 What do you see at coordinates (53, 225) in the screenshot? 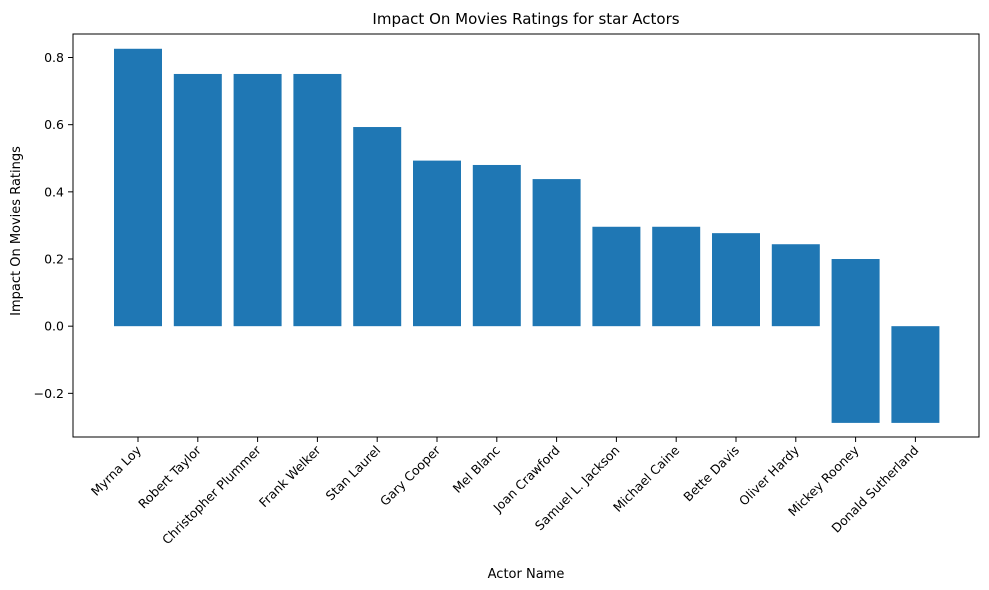
I see `y-ticks-group: −0.2 0.0 0.2 0.4 0.6 0.8` at bounding box center [53, 225].